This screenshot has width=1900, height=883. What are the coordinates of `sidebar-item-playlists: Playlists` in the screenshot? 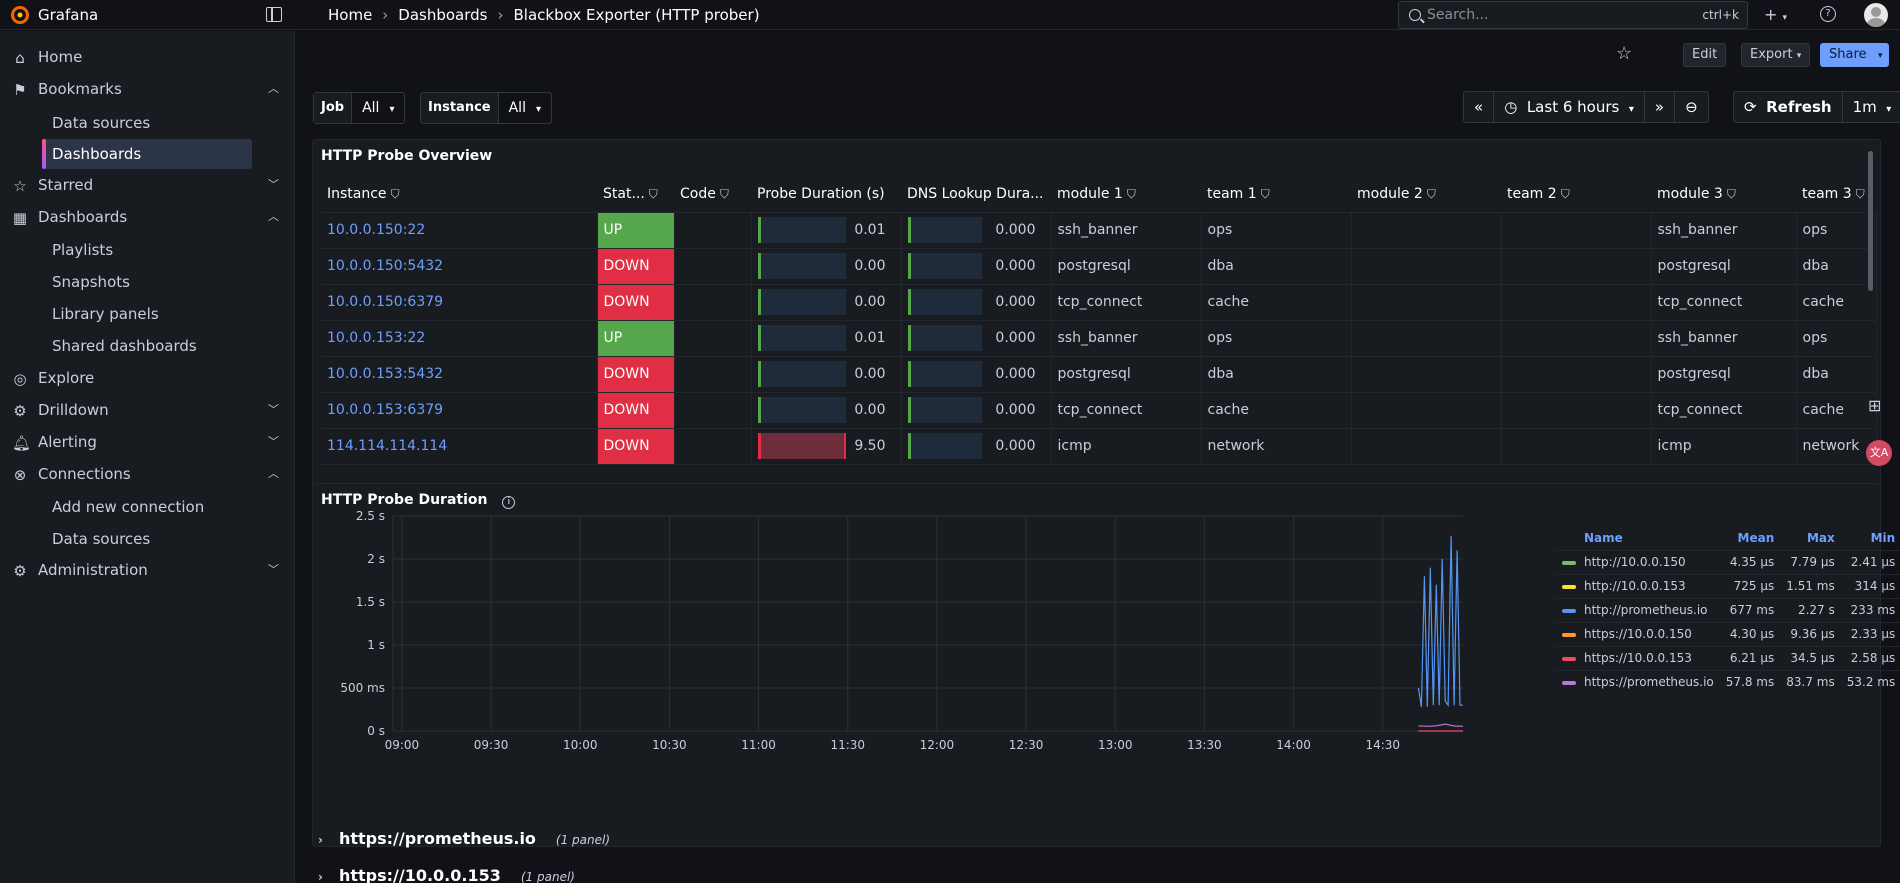 It's located at (147, 250).